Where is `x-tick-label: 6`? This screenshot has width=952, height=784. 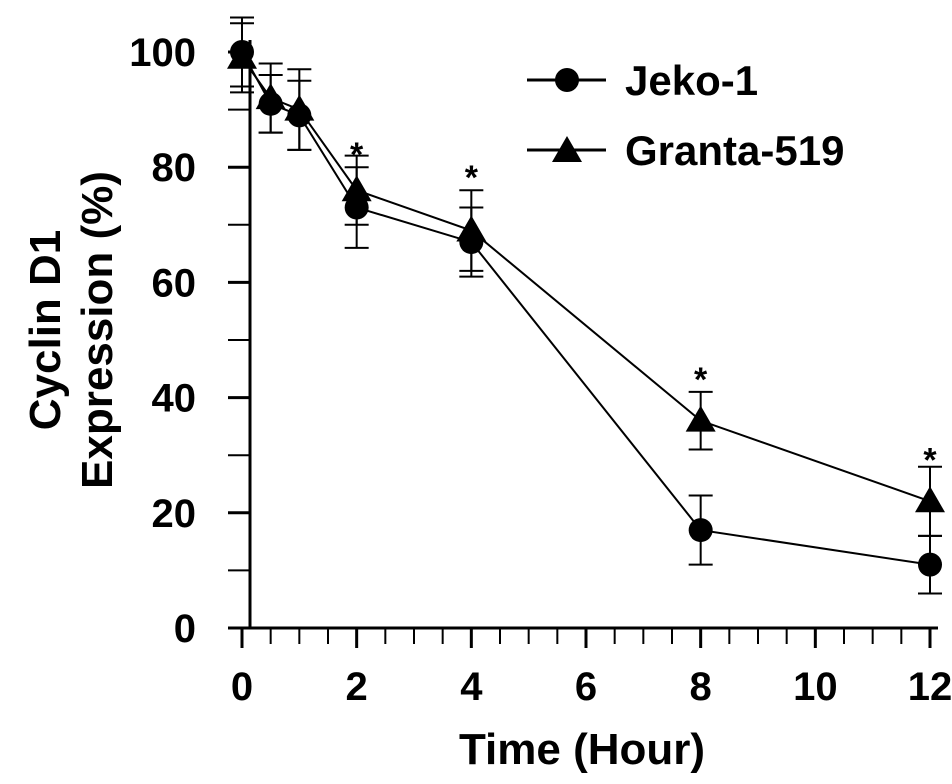 x-tick-label: 6 is located at coordinates (586, 687).